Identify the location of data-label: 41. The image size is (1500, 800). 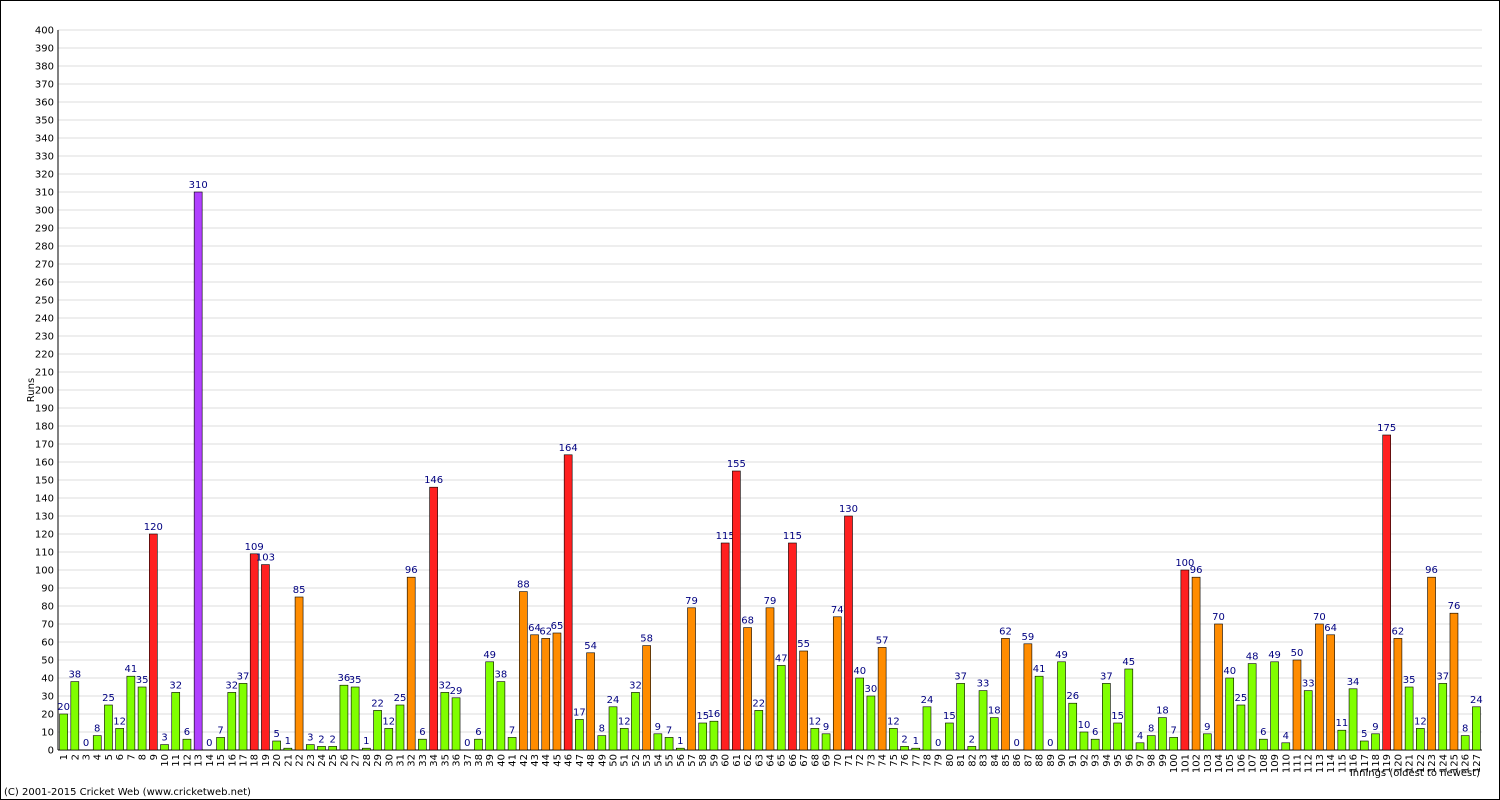
(131, 669).